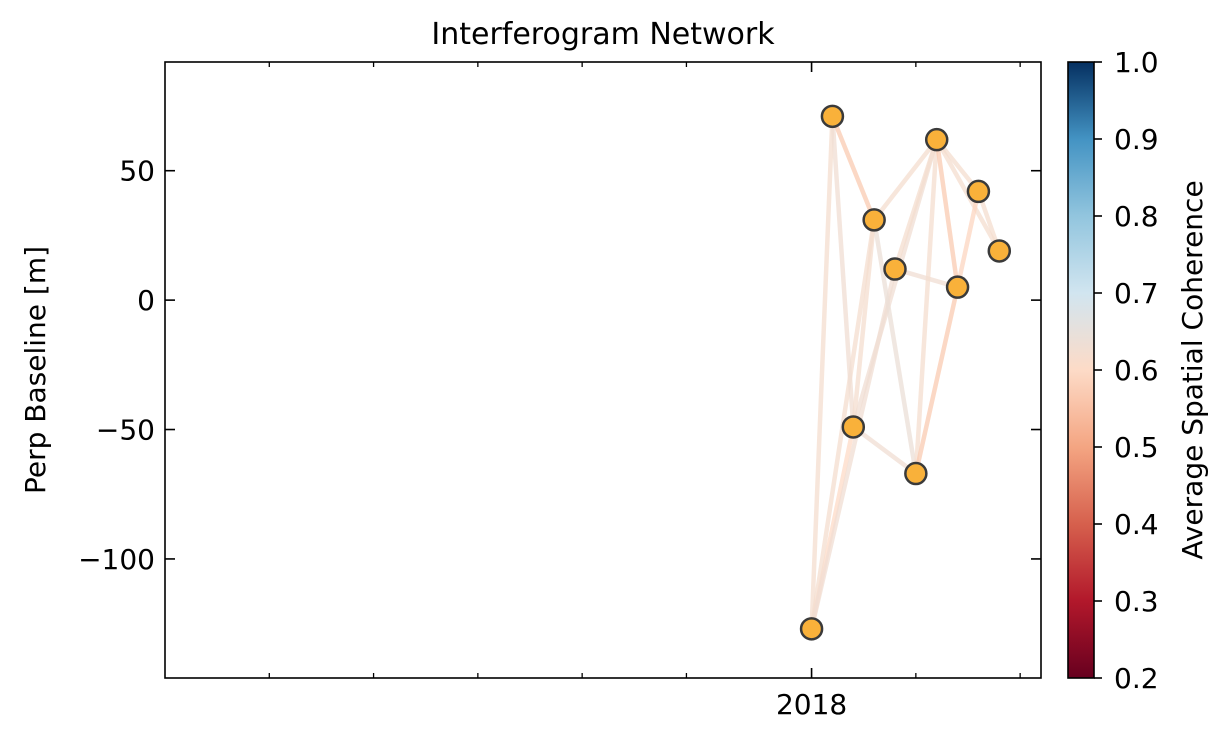 The height and width of the screenshot is (741, 1231). Describe the element at coordinates (1136, 293) in the screenshot. I see `colorbar-tick-label: 0.7` at that location.